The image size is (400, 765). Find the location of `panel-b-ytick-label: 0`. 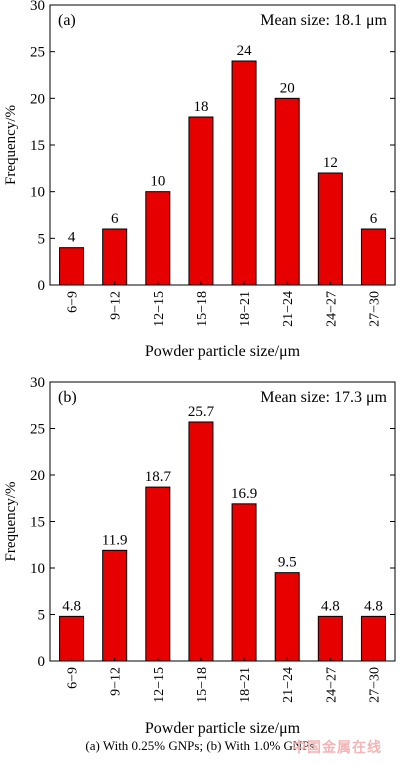

panel-b-ytick-label: 0 is located at coordinates (42, 662).